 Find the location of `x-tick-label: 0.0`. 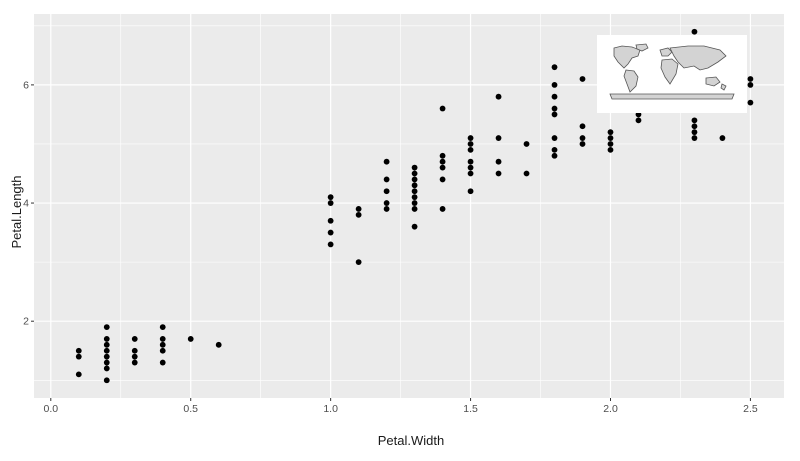

x-tick-label: 0.0 is located at coordinates (50, 409).